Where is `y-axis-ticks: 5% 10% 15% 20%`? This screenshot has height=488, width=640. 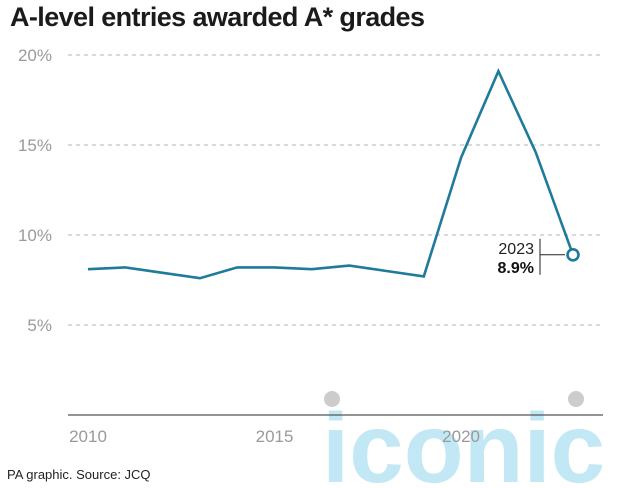
y-axis-ticks: 5% 10% 15% 20% is located at coordinates (35, 190).